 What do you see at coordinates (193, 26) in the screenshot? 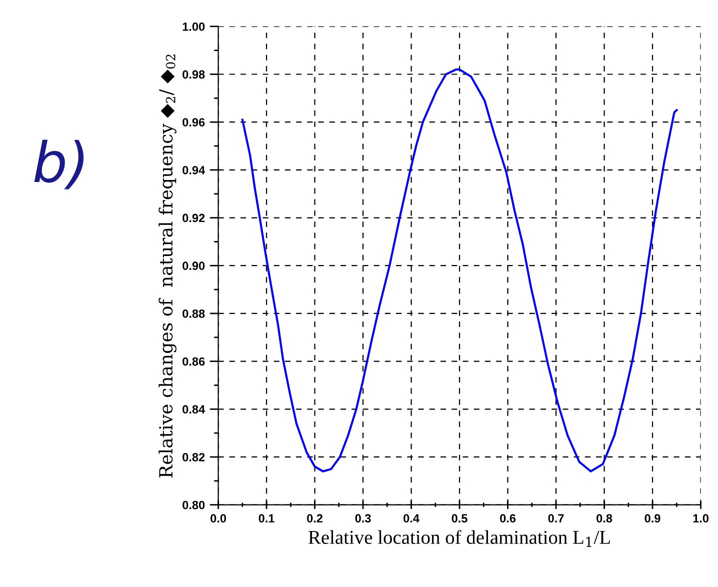
I see `y-tick-label: 1.00` at bounding box center [193, 26].